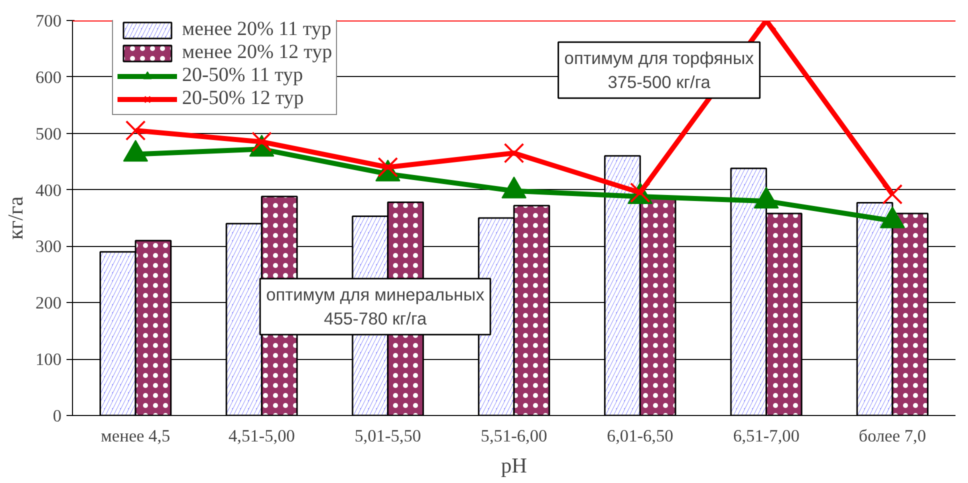 Image resolution: width=968 pixels, height=483 pixels. I want to click on legend-label: 20-50% 12 тур, so click(243, 98).